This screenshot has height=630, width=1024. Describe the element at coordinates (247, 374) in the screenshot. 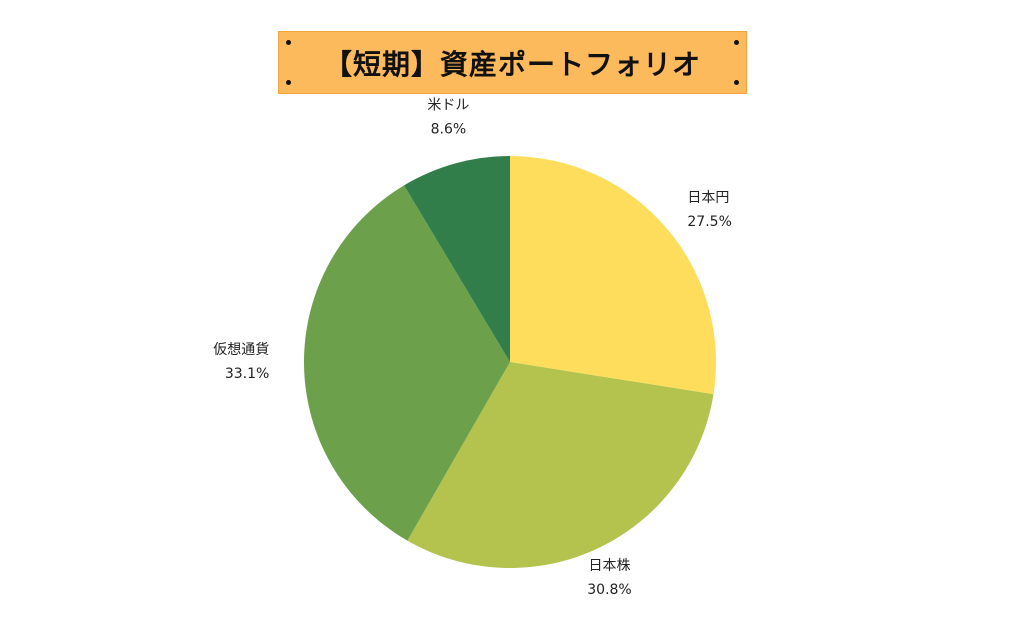

I see `slice-value-label: 33.1%` at that location.